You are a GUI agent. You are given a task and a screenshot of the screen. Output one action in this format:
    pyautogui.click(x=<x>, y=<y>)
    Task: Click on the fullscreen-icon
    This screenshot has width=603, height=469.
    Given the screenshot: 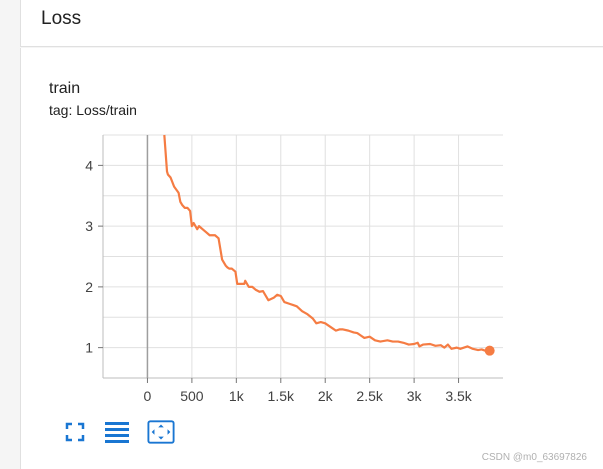 What is the action you would take?
    pyautogui.click(x=75, y=432)
    